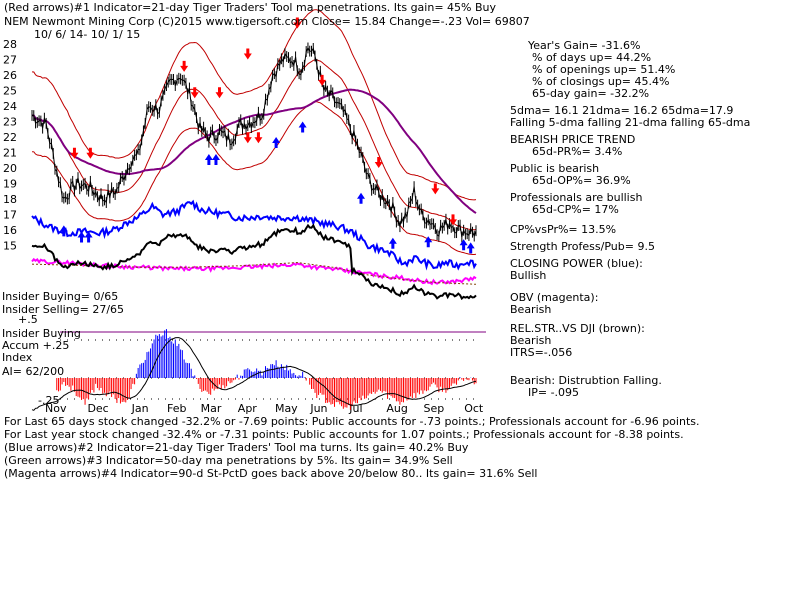 The height and width of the screenshot is (600, 800). What do you see at coordinates (10, 230) in the screenshot?
I see `y-tick-16: 16` at bounding box center [10, 230].